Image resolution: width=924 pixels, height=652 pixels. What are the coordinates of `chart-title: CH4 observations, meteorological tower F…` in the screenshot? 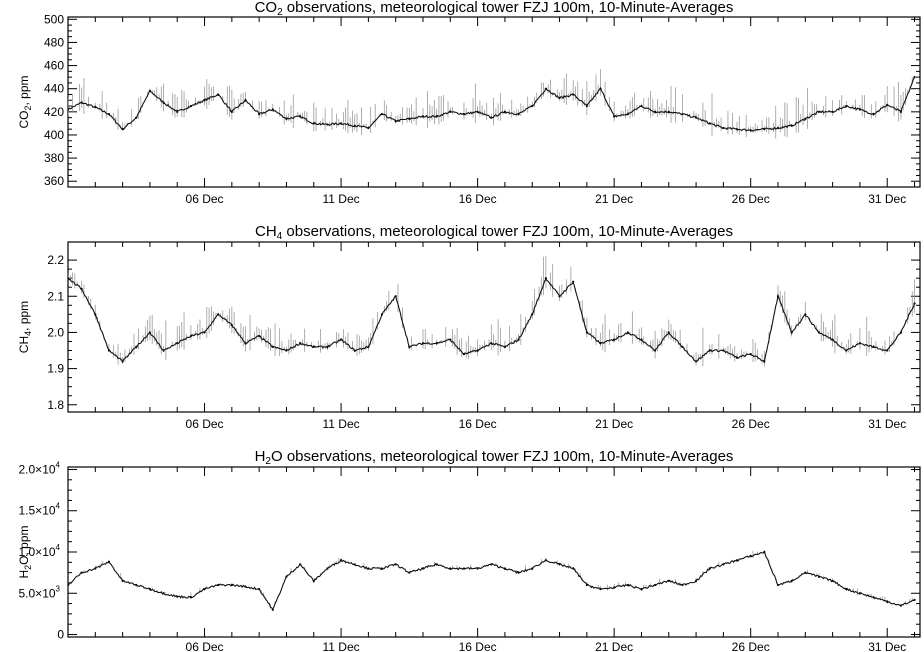 It's located at (494, 232).